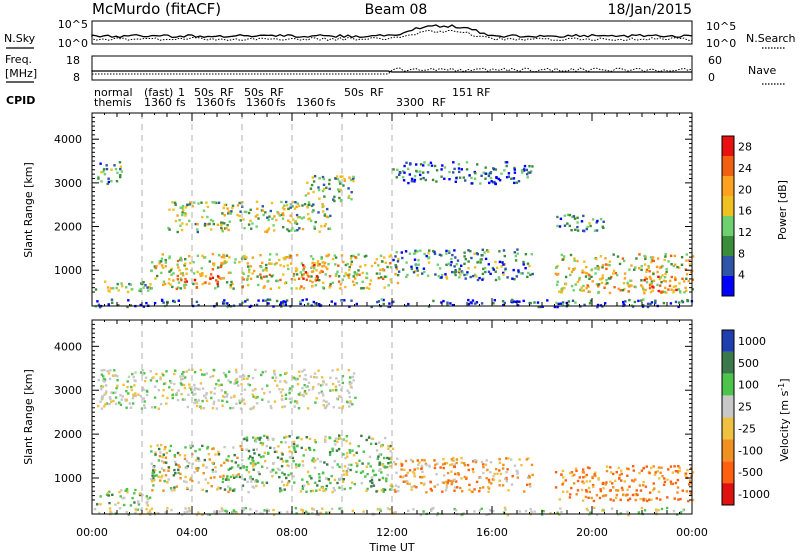 This screenshot has height=554, width=800. Describe the element at coordinates (28, 417) in the screenshot. I see `velocity-ylabel: Slant Range [km]` at that location.